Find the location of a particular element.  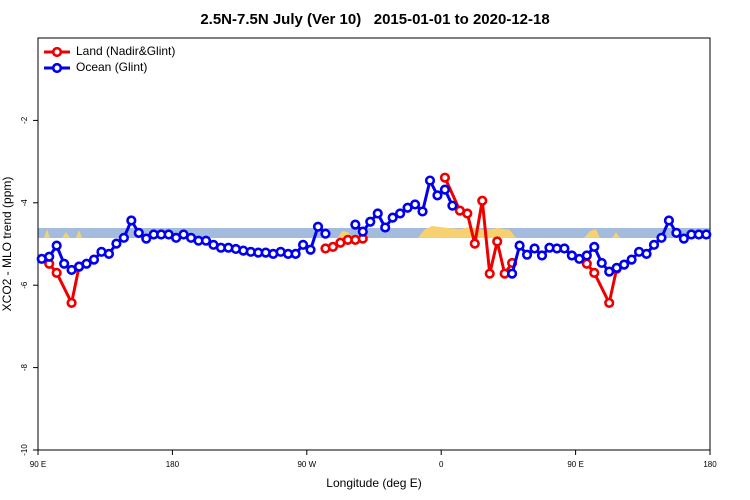

y-tick-label: -10 is located at coordinates (24, 450).